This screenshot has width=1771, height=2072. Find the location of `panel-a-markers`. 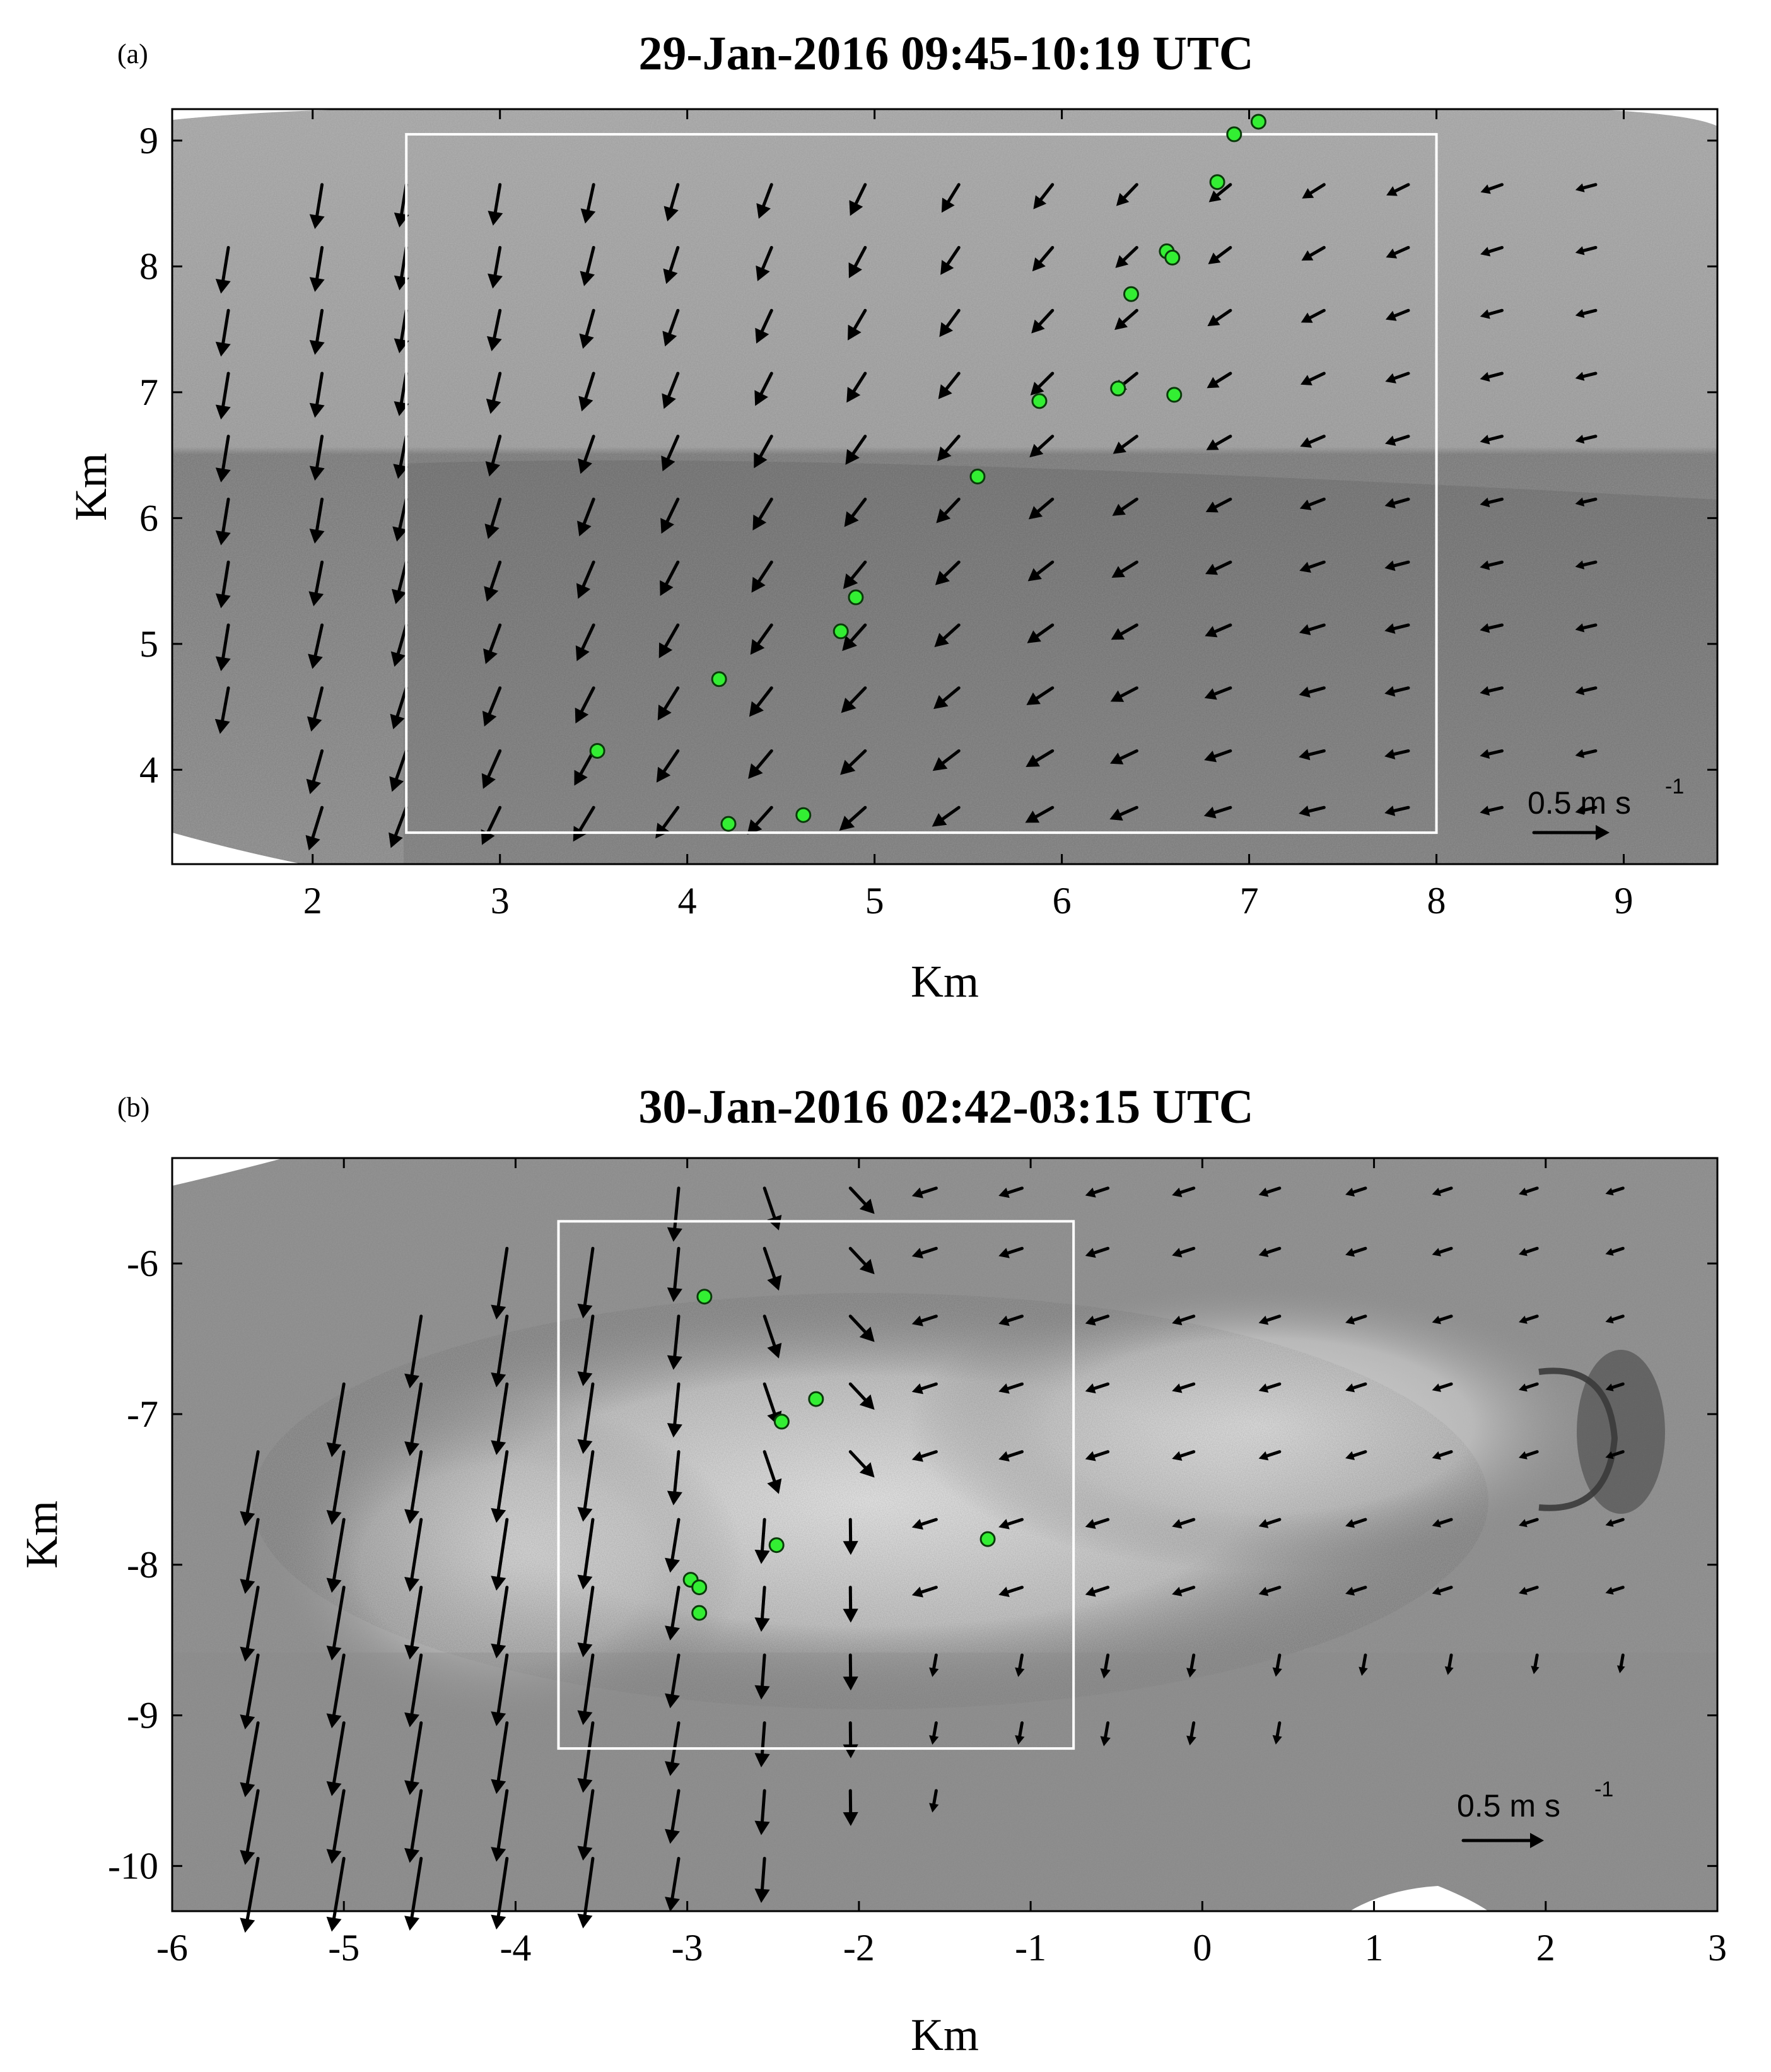

panel-a-markers is located at coordinates (927, 473).